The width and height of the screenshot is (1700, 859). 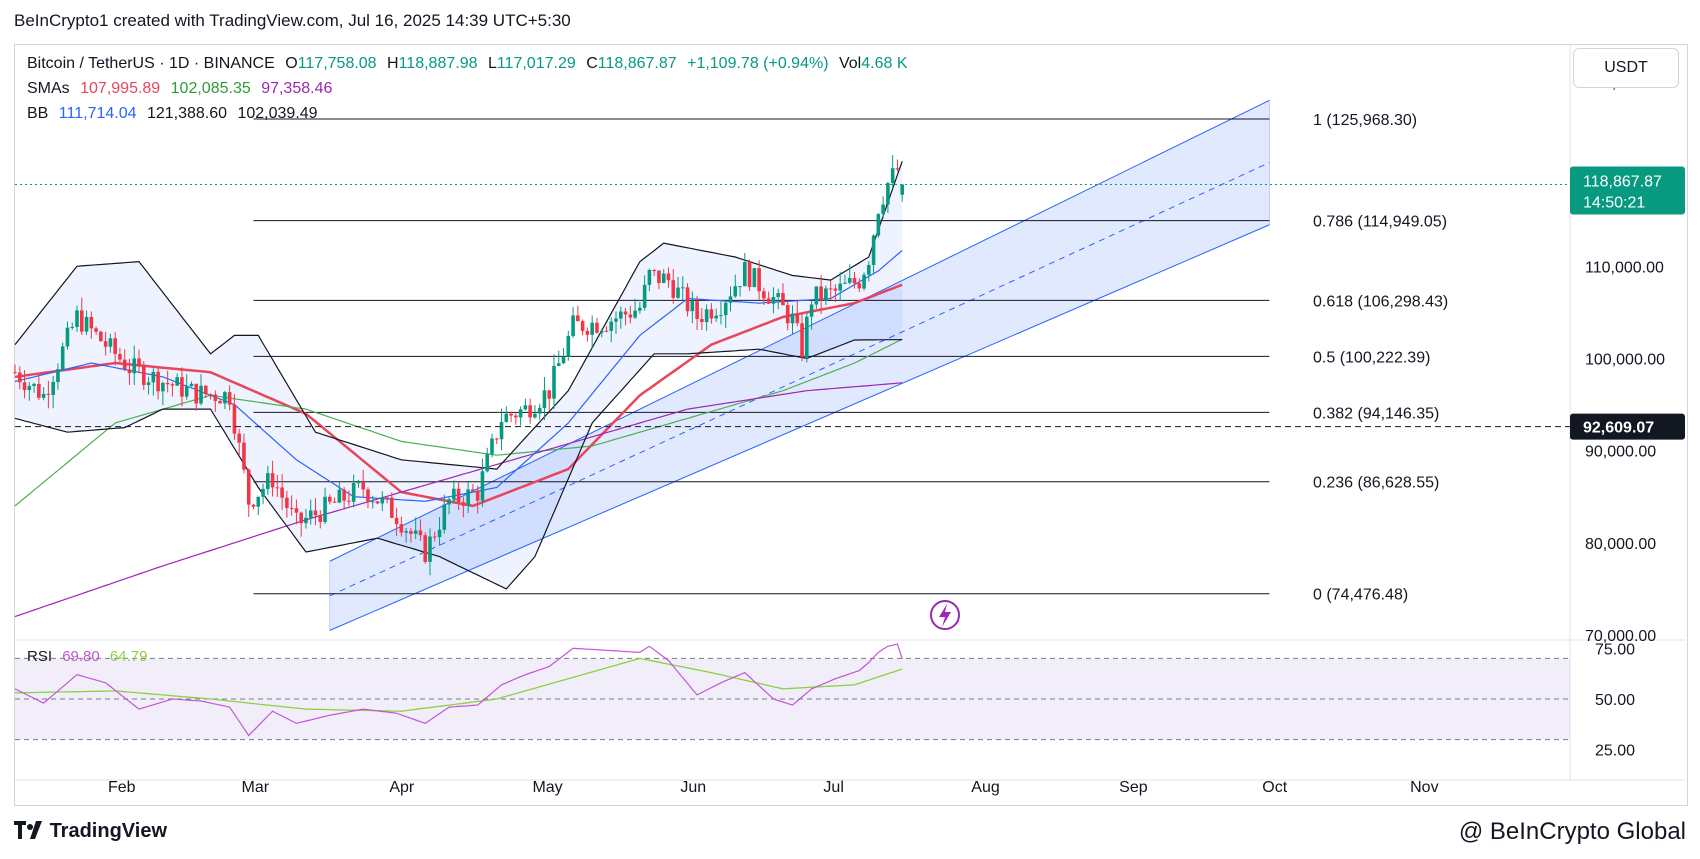 What do you see at coordinates (693, 787) in the screenshot?
I see `time-axis-tick: Jun` at bounding box center [693, 787].